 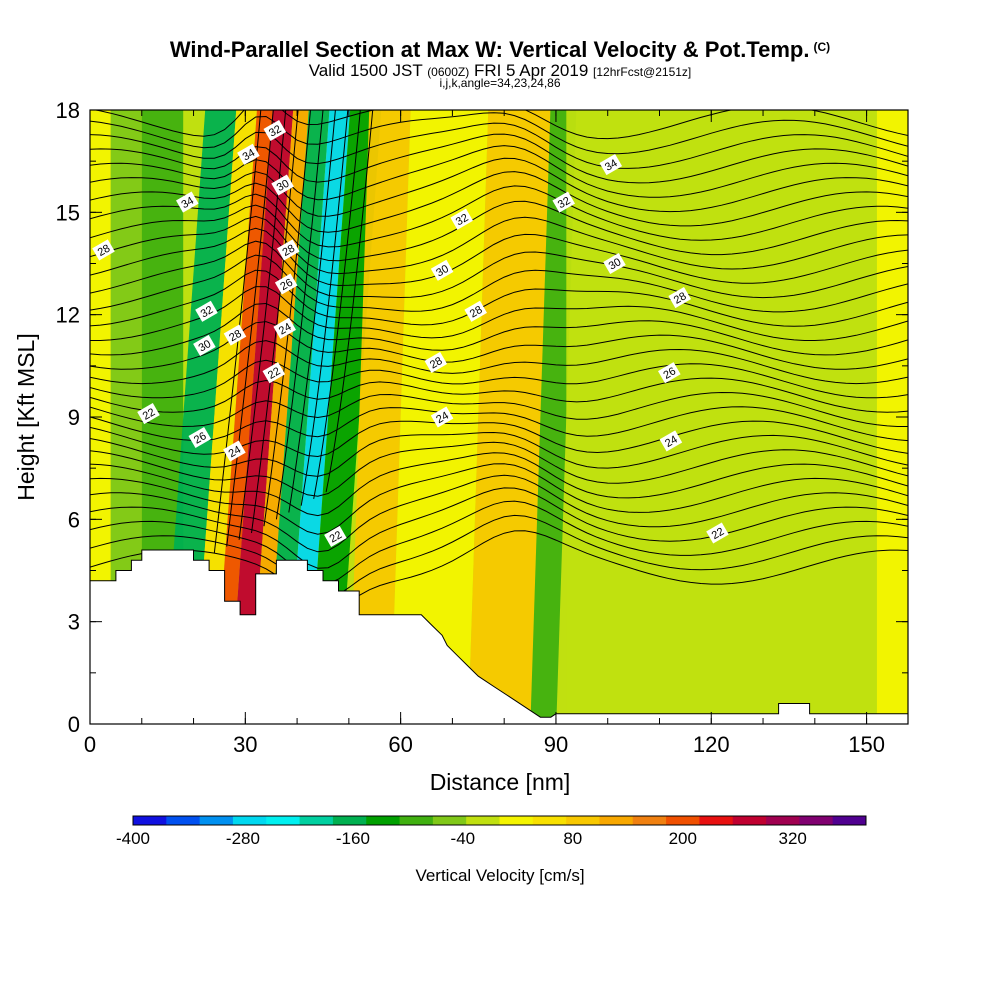 I want to click on isentrope-label: 26, so click(x=669, y=373).